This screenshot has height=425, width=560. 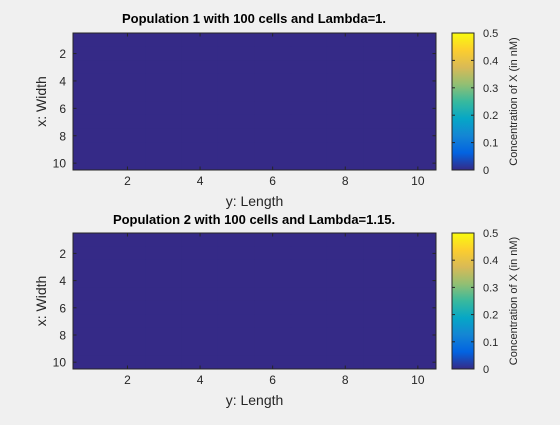 What do you see at coordinates (127, 380) in the screenshot?
I see `x-tick-label: 2` at bounding box center [127, 380].